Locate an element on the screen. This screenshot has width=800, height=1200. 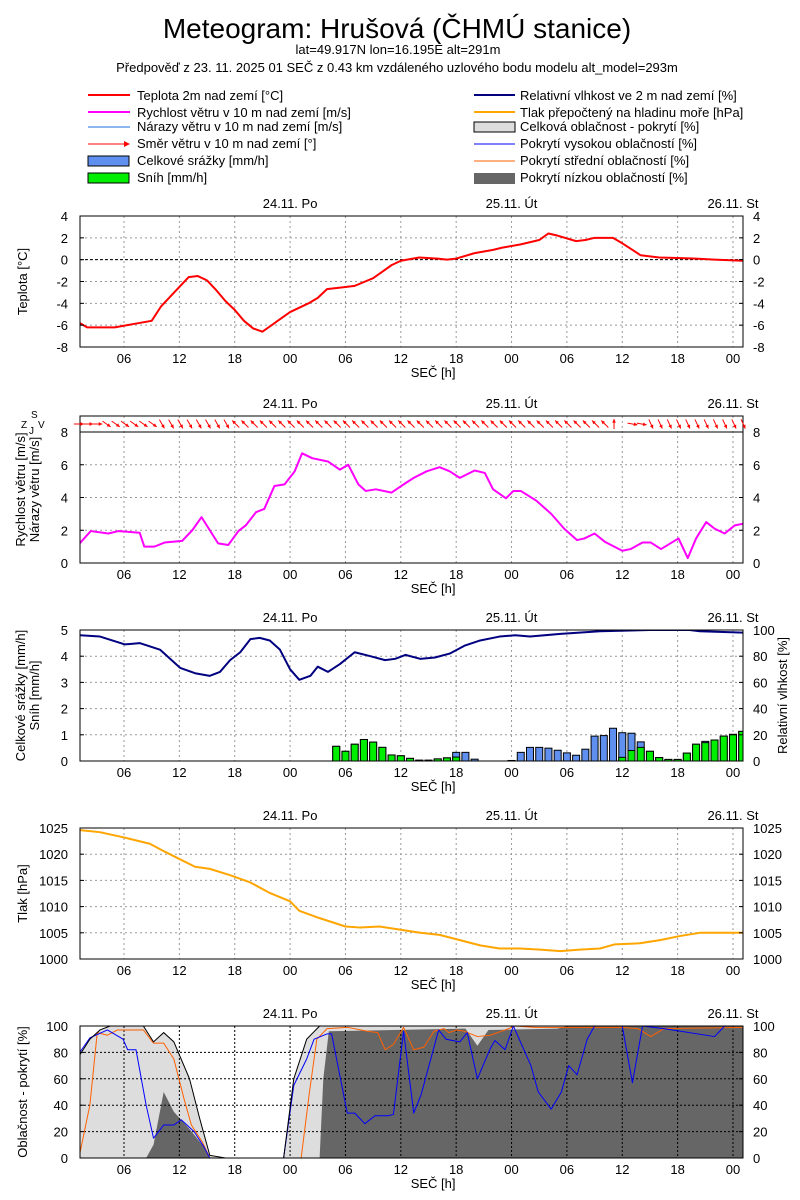
y2-tick-label: 100 is located at coordinates (764, 630).